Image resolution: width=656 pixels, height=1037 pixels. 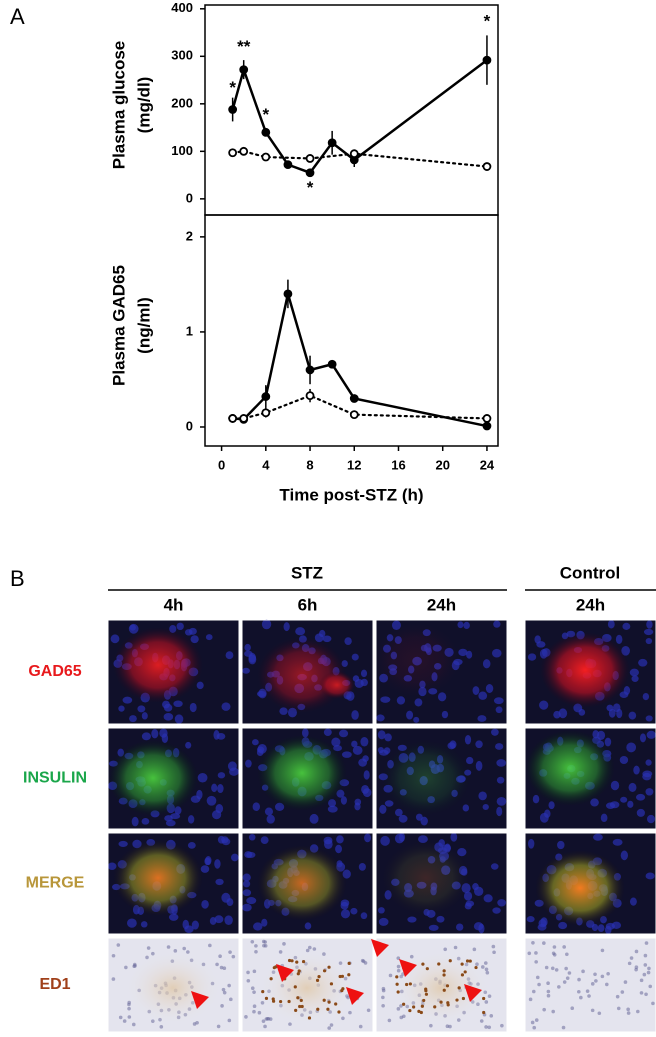 I want to click on x-tick-label: 20, so click(x=442, y=464).